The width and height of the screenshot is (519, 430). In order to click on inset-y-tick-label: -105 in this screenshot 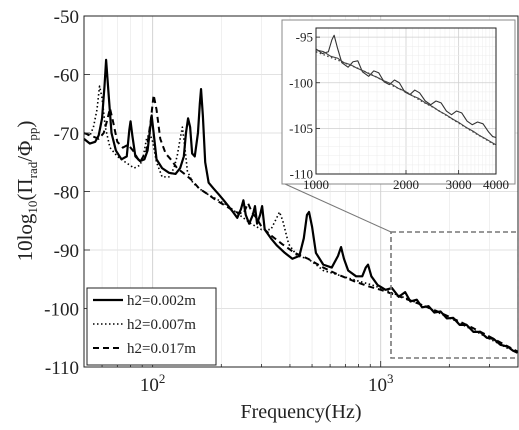, I will do `click(301, 128)`.